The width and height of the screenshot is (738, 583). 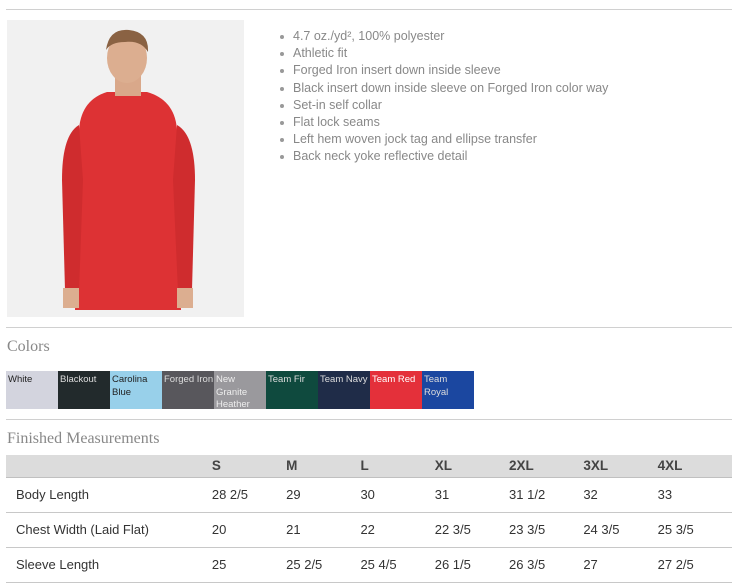 What do you see at coordinates (32, 390) in the screenshot?
I see `color-swatch: White` at bounding box center [32, 390].